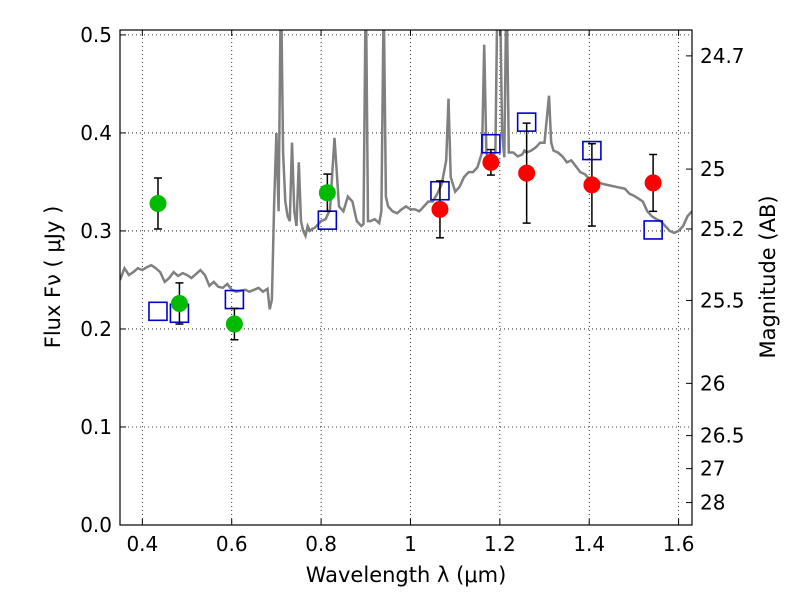 The image size is (800, 600). I want to click on x-tick-label: 1.4, so click(589, 544).